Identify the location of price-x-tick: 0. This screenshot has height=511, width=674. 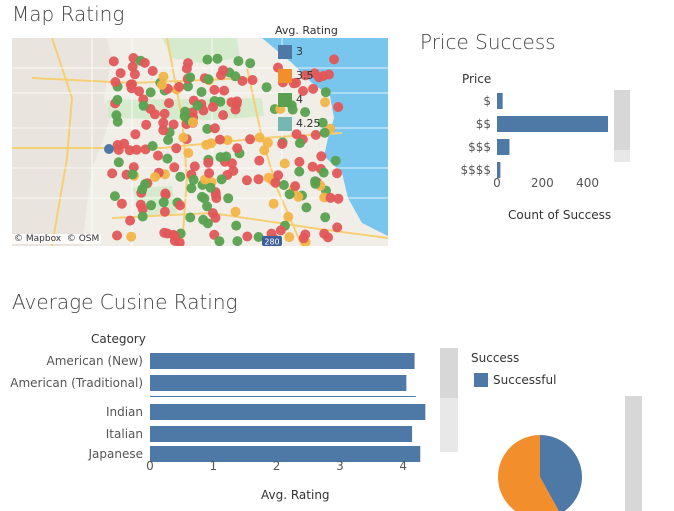
(497, 183).